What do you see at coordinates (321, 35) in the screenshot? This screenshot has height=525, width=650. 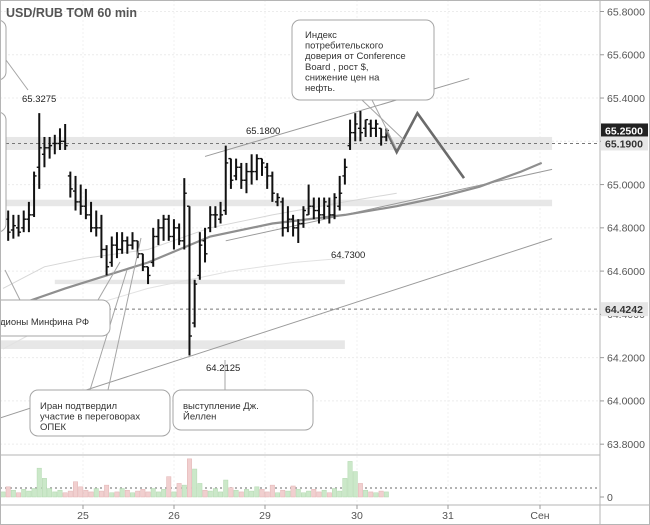 I see `annotation-line: Индекс` at bounding box center [321, 35].